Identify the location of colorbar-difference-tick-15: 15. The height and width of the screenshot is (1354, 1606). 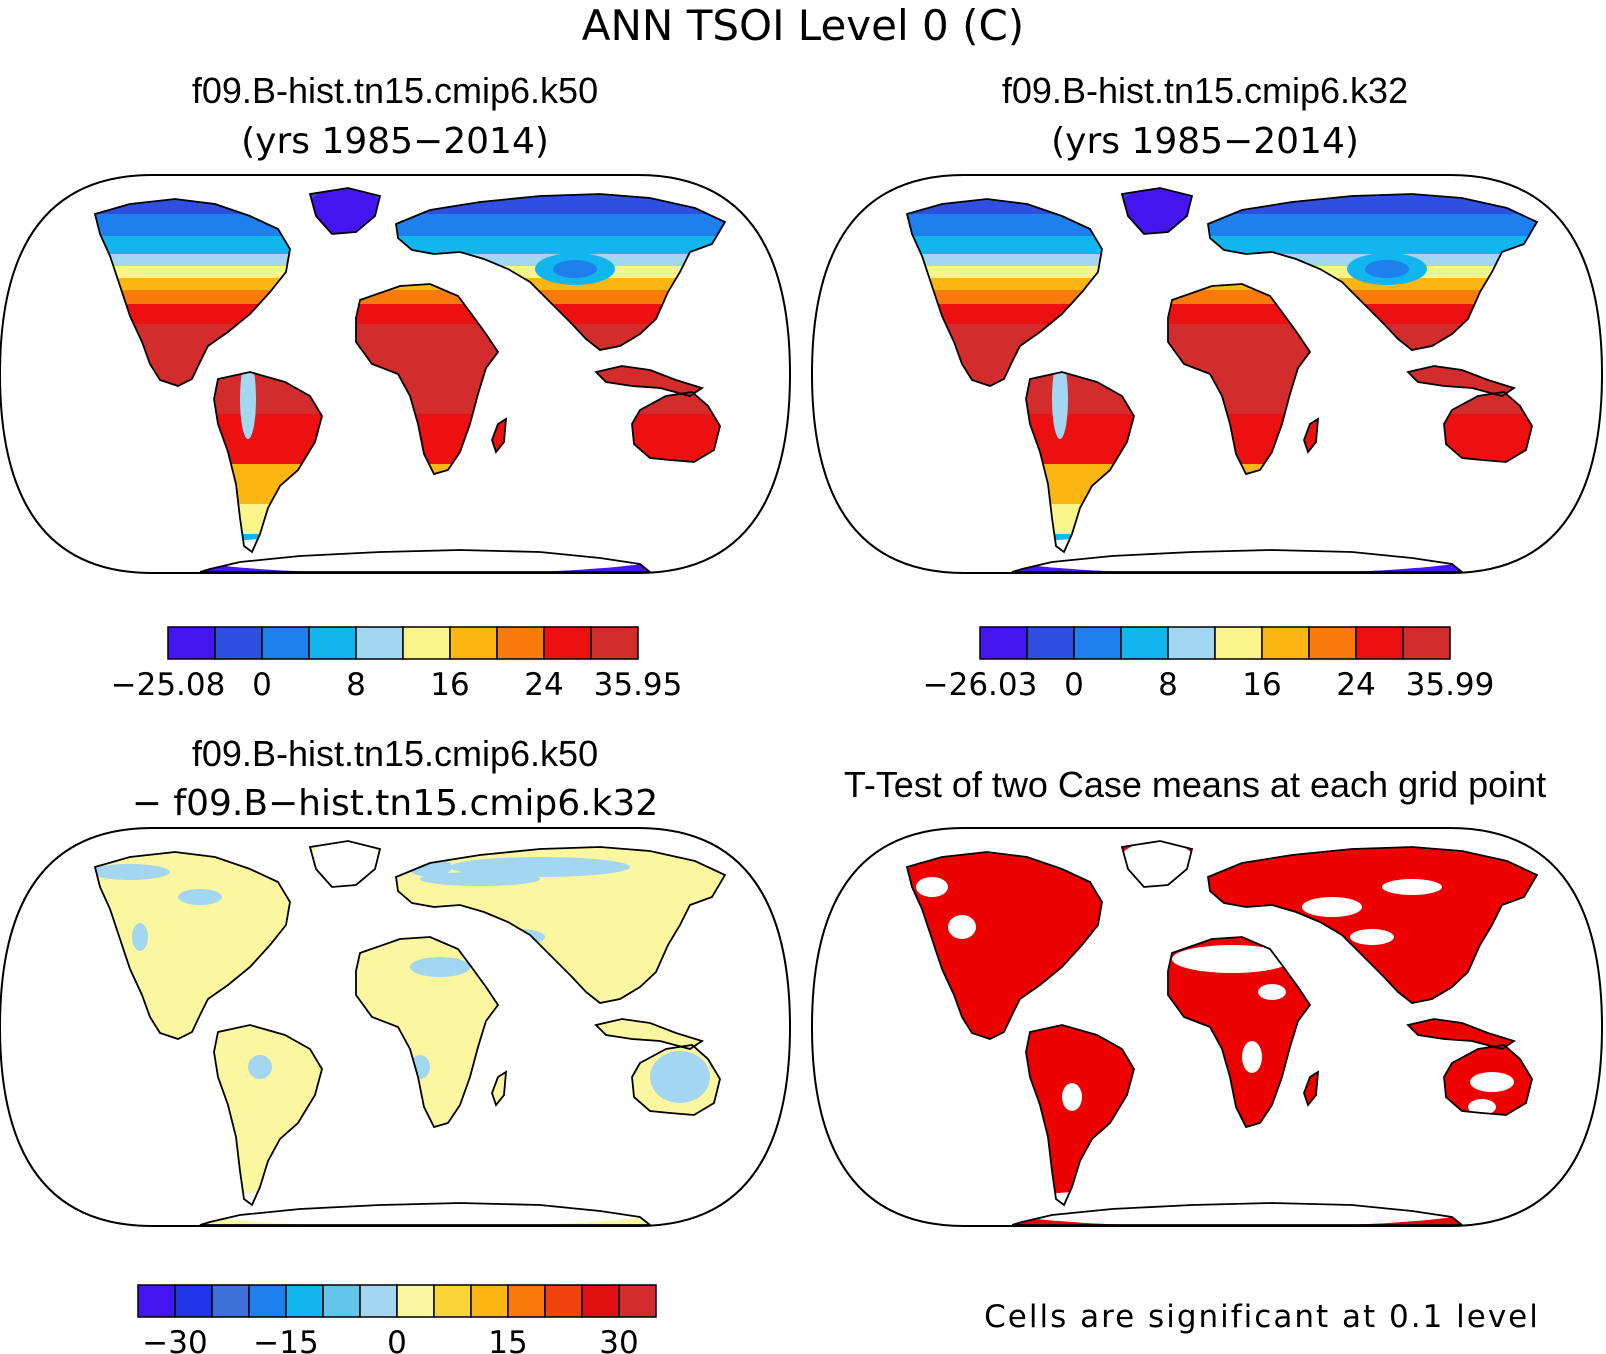
(507, 1339).